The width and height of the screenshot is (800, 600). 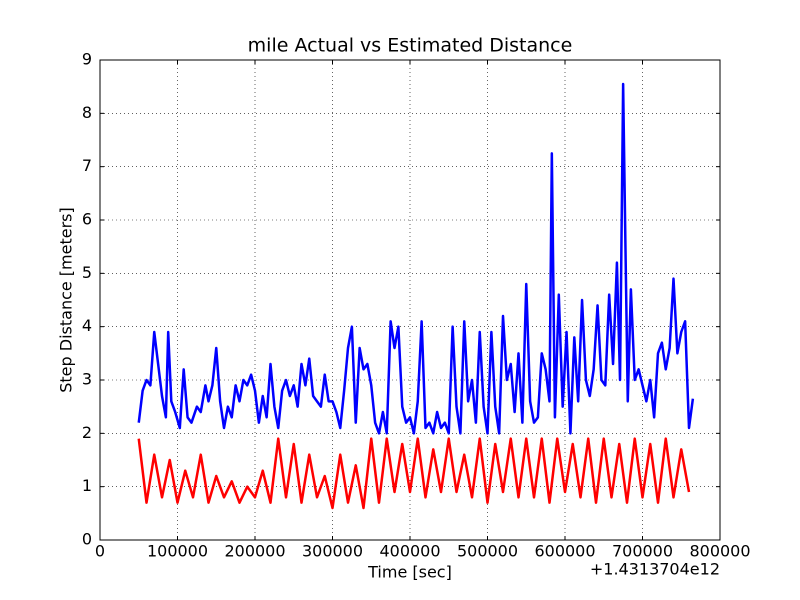 What do you see at coordinates (409, 551) in the screenshot?
I see `x-tick-label: 400000` at bounding box center [409, 551].